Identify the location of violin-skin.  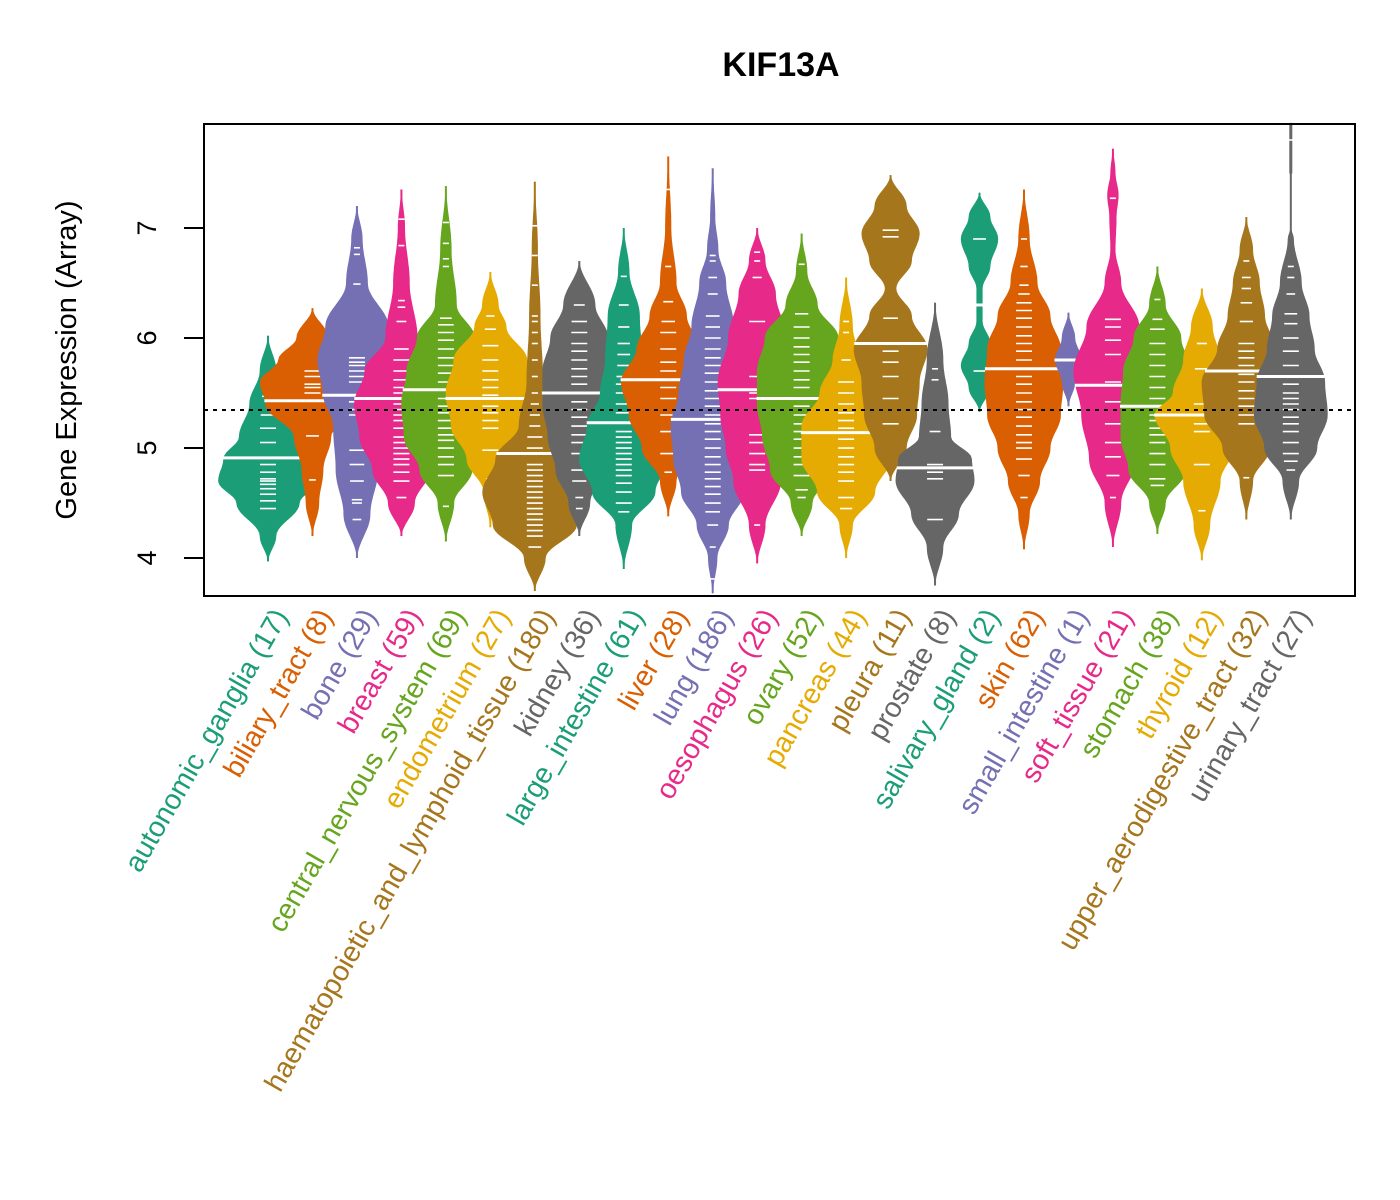
(1024, 369).